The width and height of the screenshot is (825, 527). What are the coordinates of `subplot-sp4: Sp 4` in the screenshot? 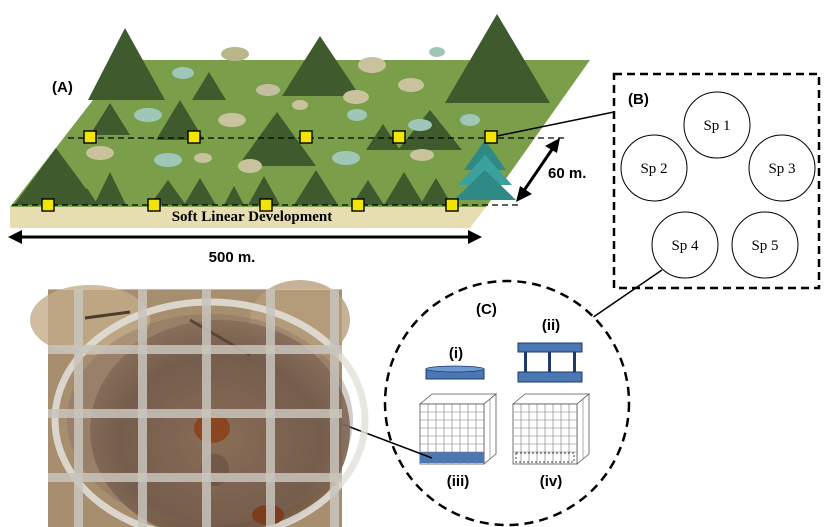 It's located at (685, 245).